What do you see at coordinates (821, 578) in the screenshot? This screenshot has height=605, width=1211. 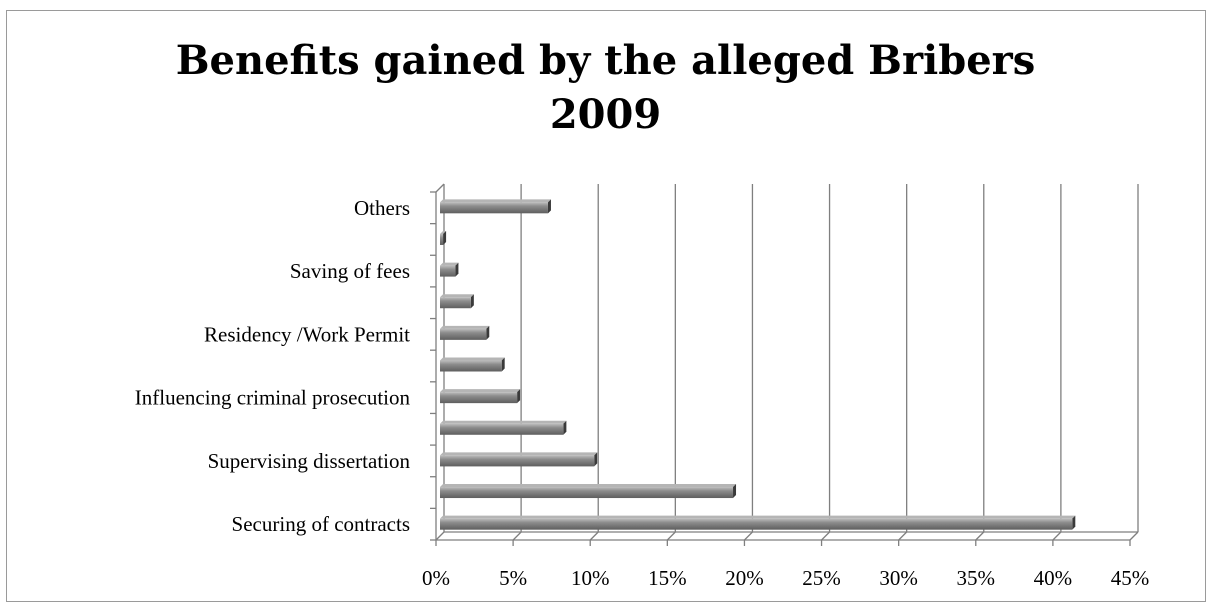 I see `x-tick-label: 25%` at bounding box center [821, 578].